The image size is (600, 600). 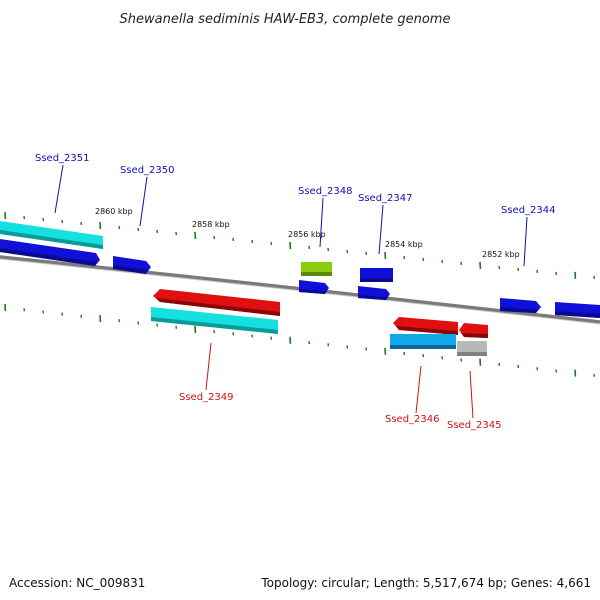 I want to click on gene-label-ssed-2344: Ssed_2344, so click(x=528, y=210).